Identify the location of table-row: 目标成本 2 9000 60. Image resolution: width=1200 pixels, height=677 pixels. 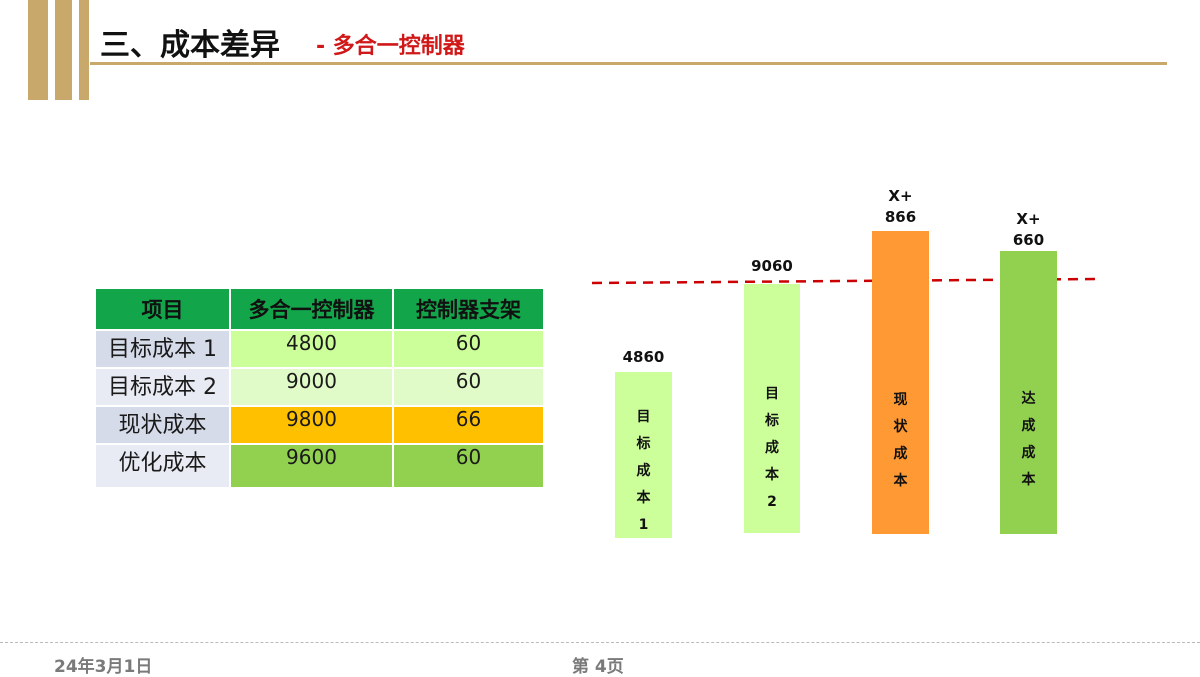
(319, 387).